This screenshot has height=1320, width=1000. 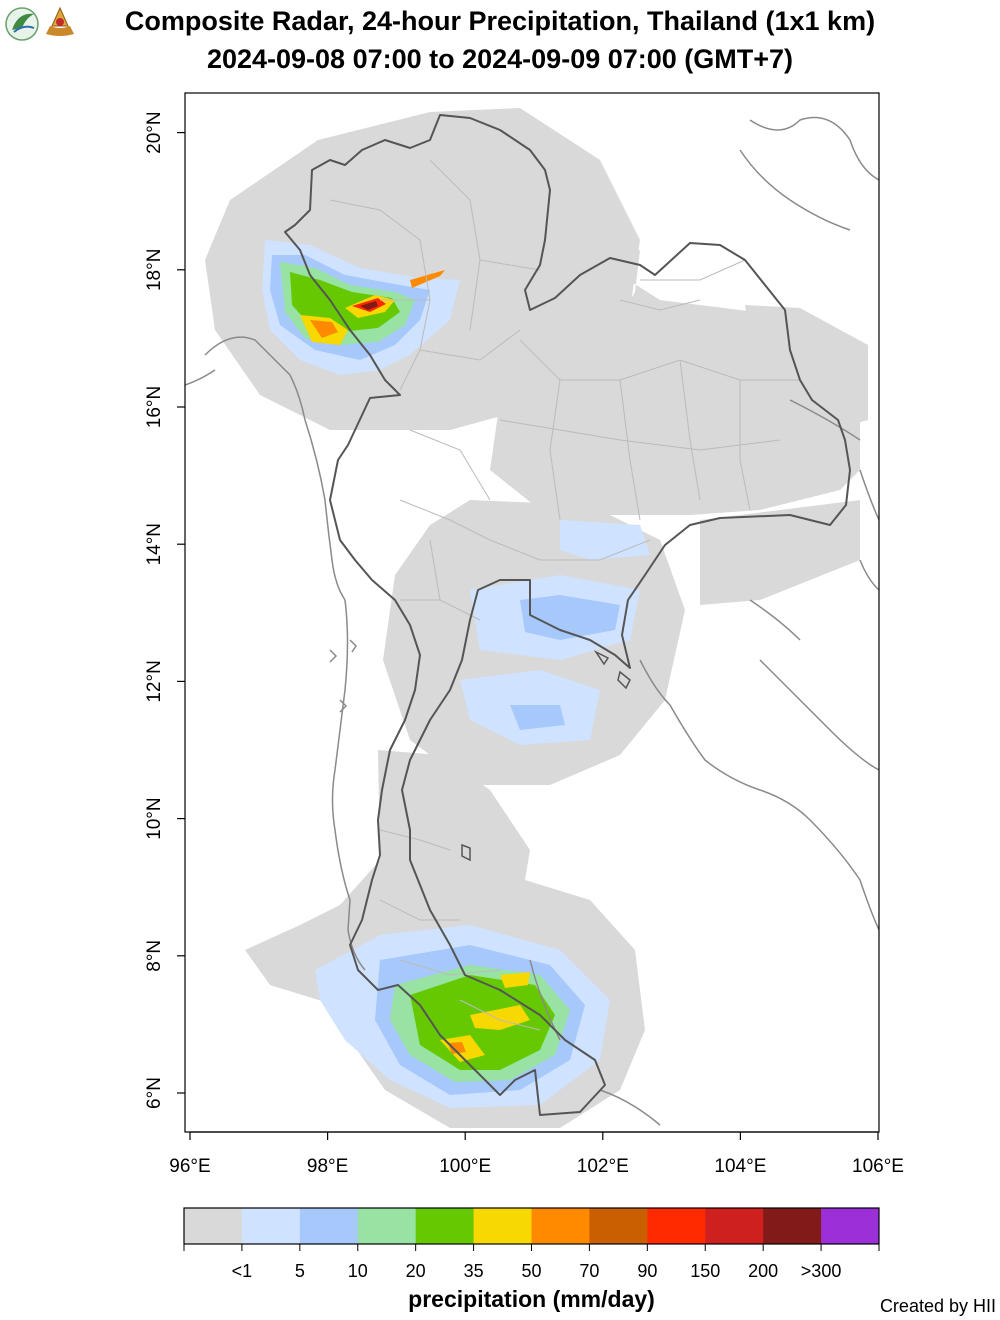 I want to click on leaf-logo-icon, so click(x=22, y=24).